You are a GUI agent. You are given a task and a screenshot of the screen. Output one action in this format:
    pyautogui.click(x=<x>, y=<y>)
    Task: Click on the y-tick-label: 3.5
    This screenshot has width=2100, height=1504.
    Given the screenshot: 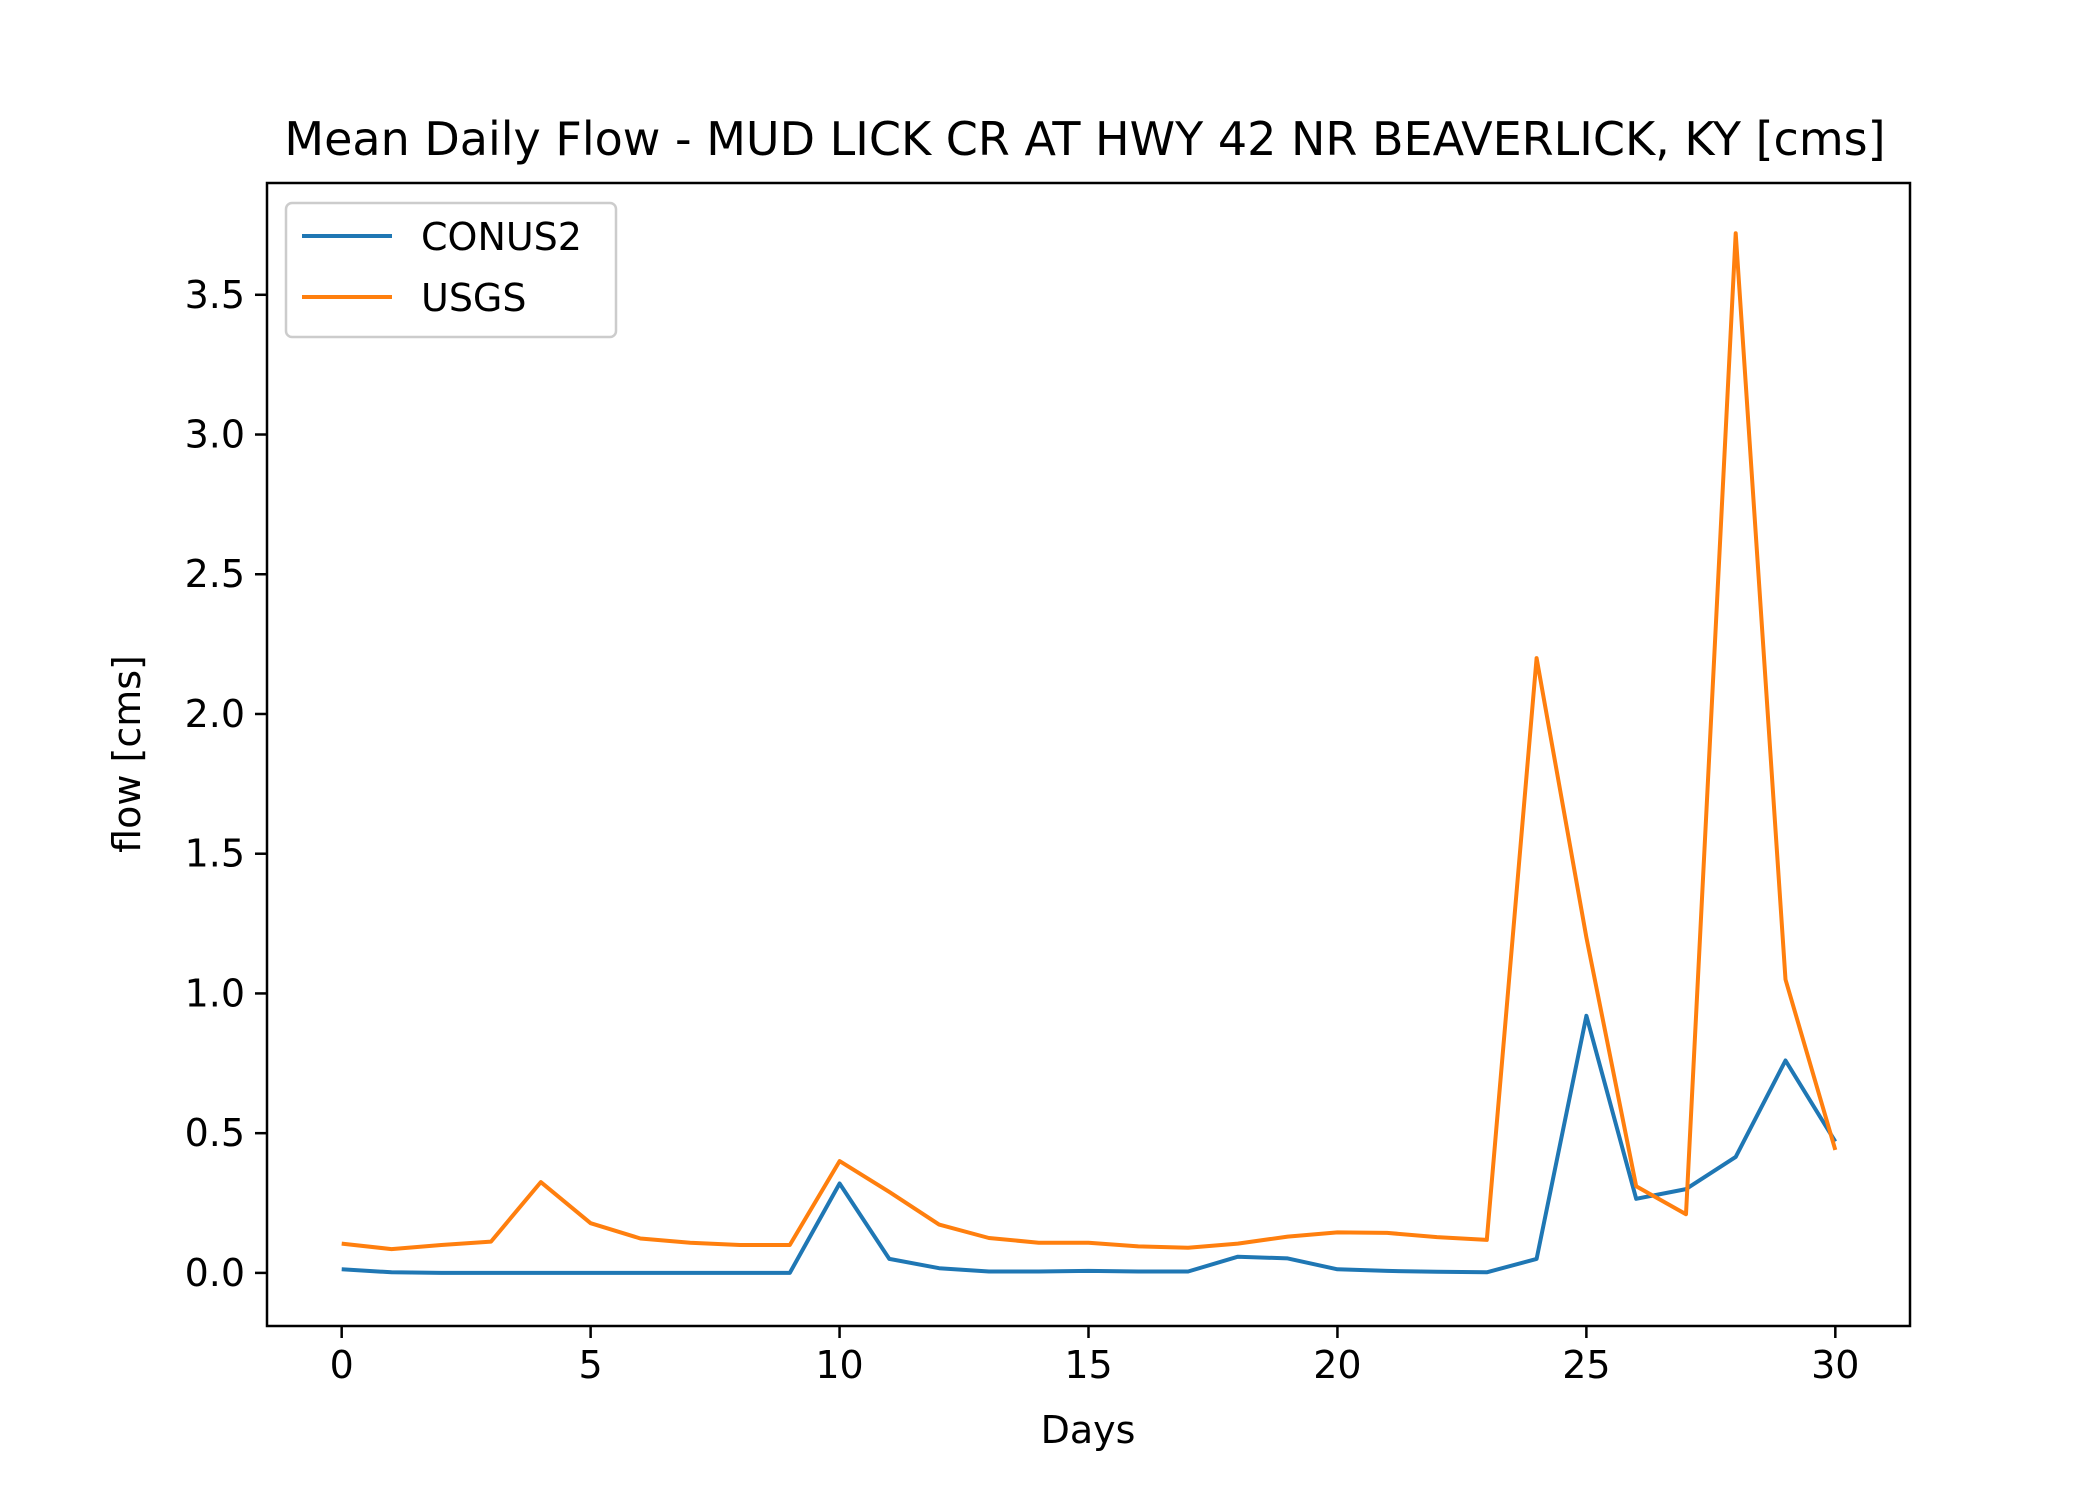 What is the action you would take?
    pyautogui.click(x=215, y=295)
    